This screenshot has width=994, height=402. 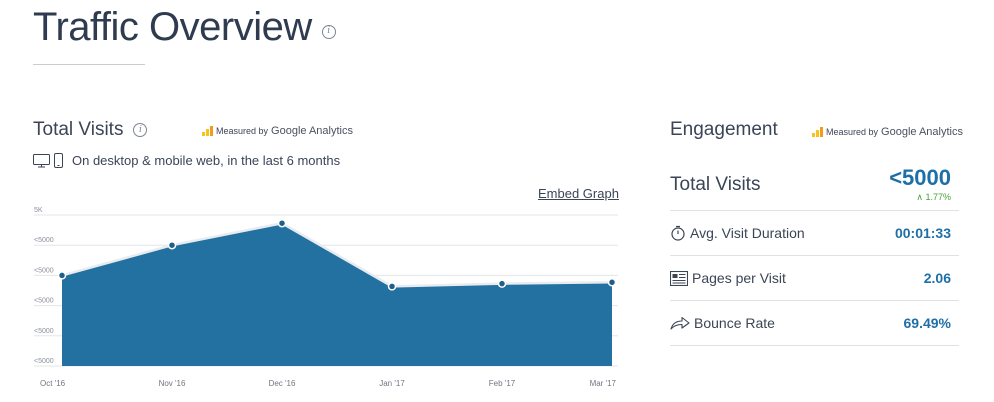 I want to click on title-divider, so click(x=89, y=64).